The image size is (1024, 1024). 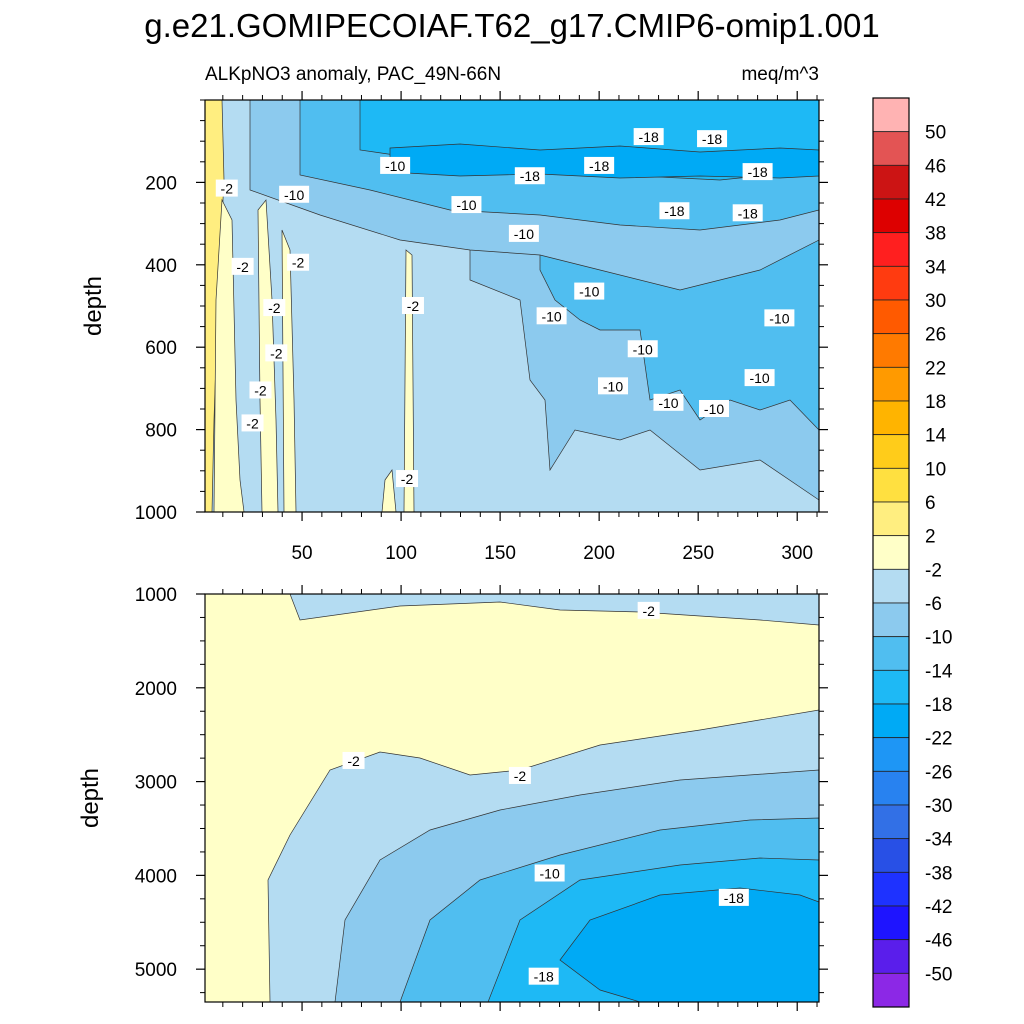 What do you see at coordinates (938, 705) in the screenshot?
I see `colorbar-label: -18` at bounding box center [938, 705].